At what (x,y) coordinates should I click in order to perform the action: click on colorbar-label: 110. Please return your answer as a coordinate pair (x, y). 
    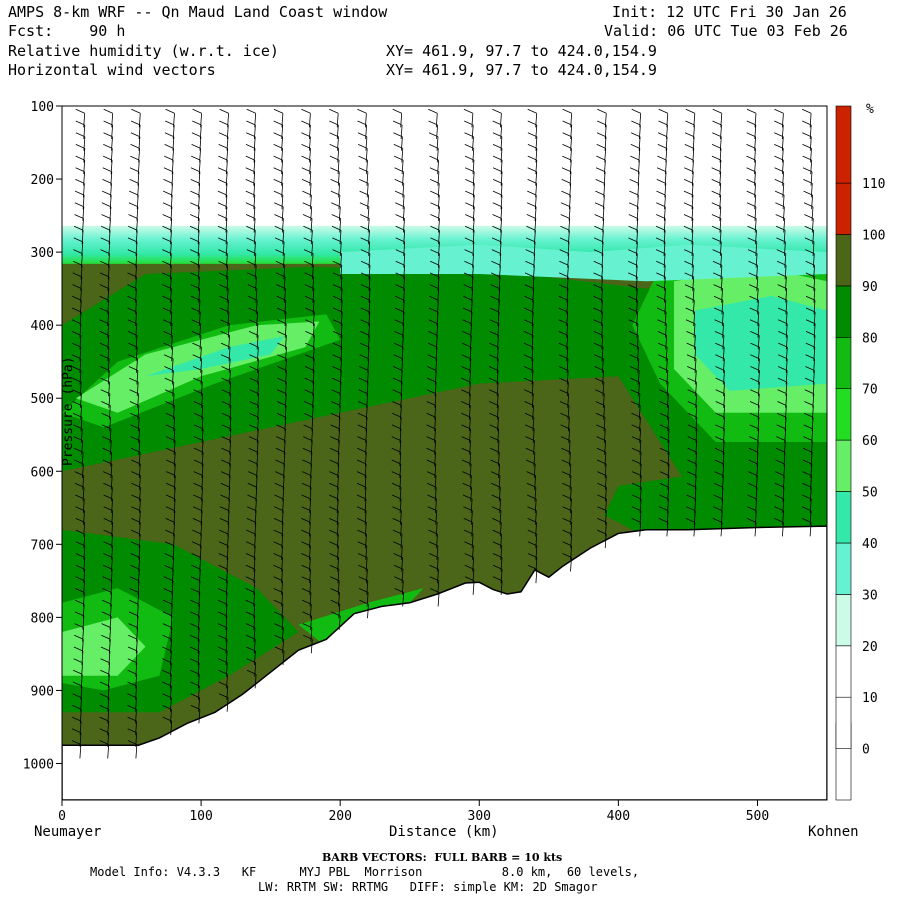
    Looking at the image, I should click on (873, 184).